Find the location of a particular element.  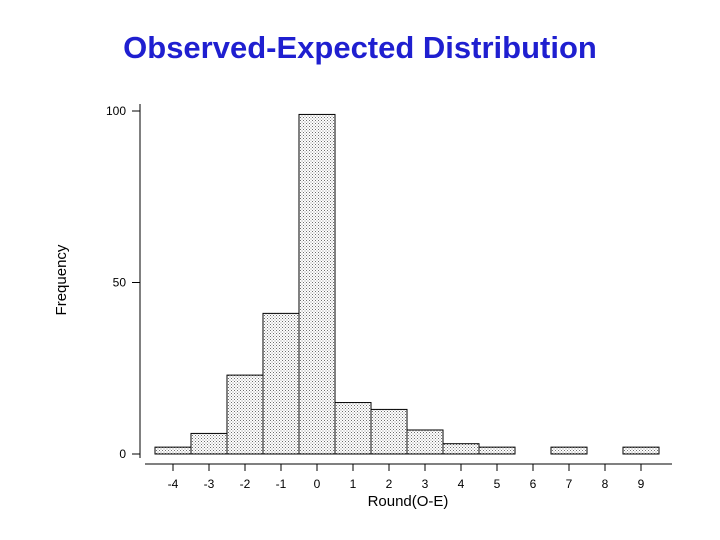

x-tick-label: 5 is located at coordinates (497, 484).